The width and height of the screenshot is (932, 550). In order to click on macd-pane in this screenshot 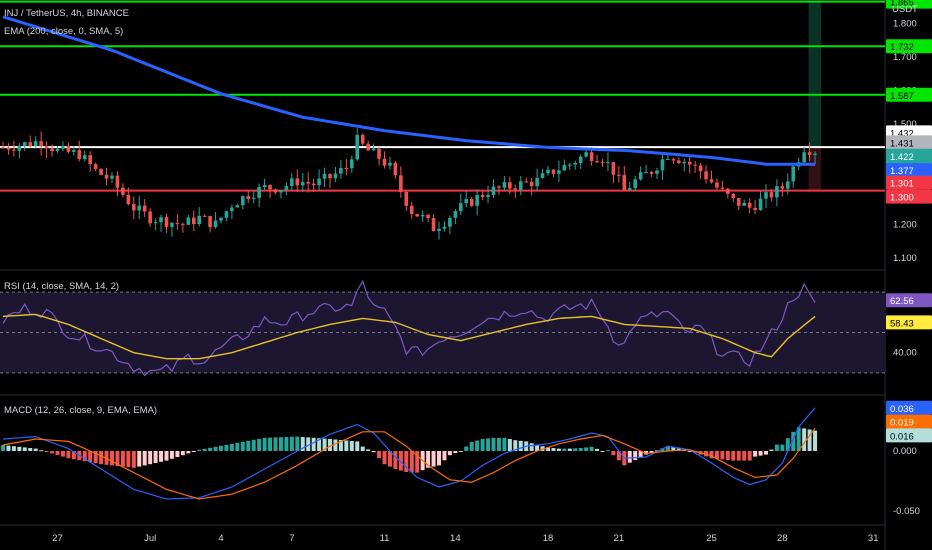, I will do `click(409, 453)`.